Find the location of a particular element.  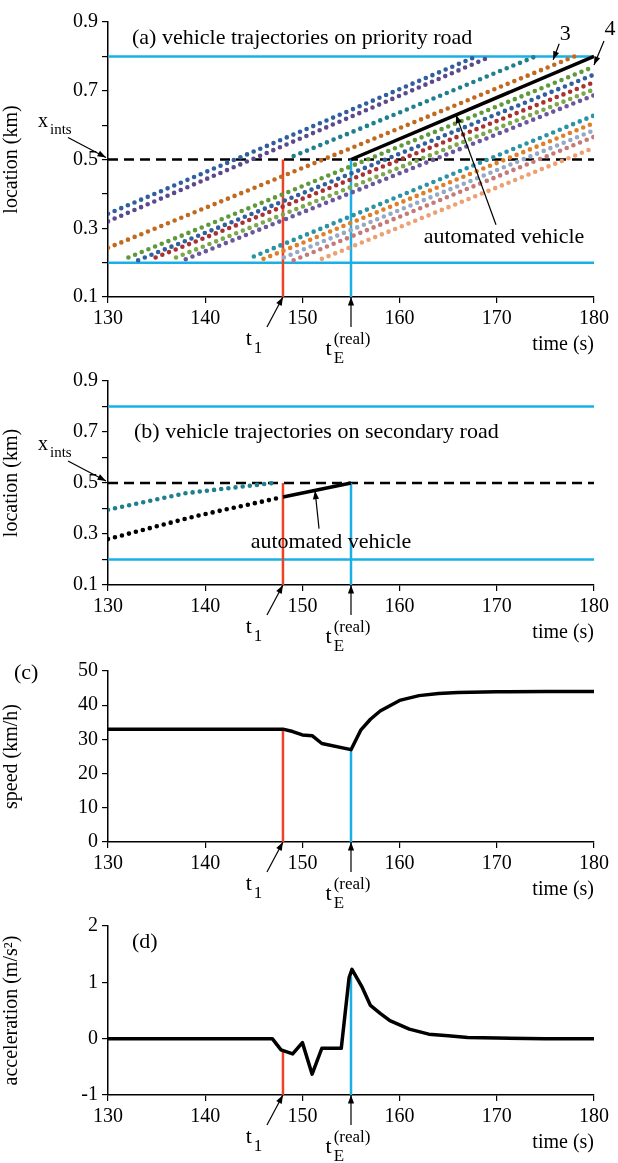

y-tick-label: 30 is located at coordinates (88, 737).